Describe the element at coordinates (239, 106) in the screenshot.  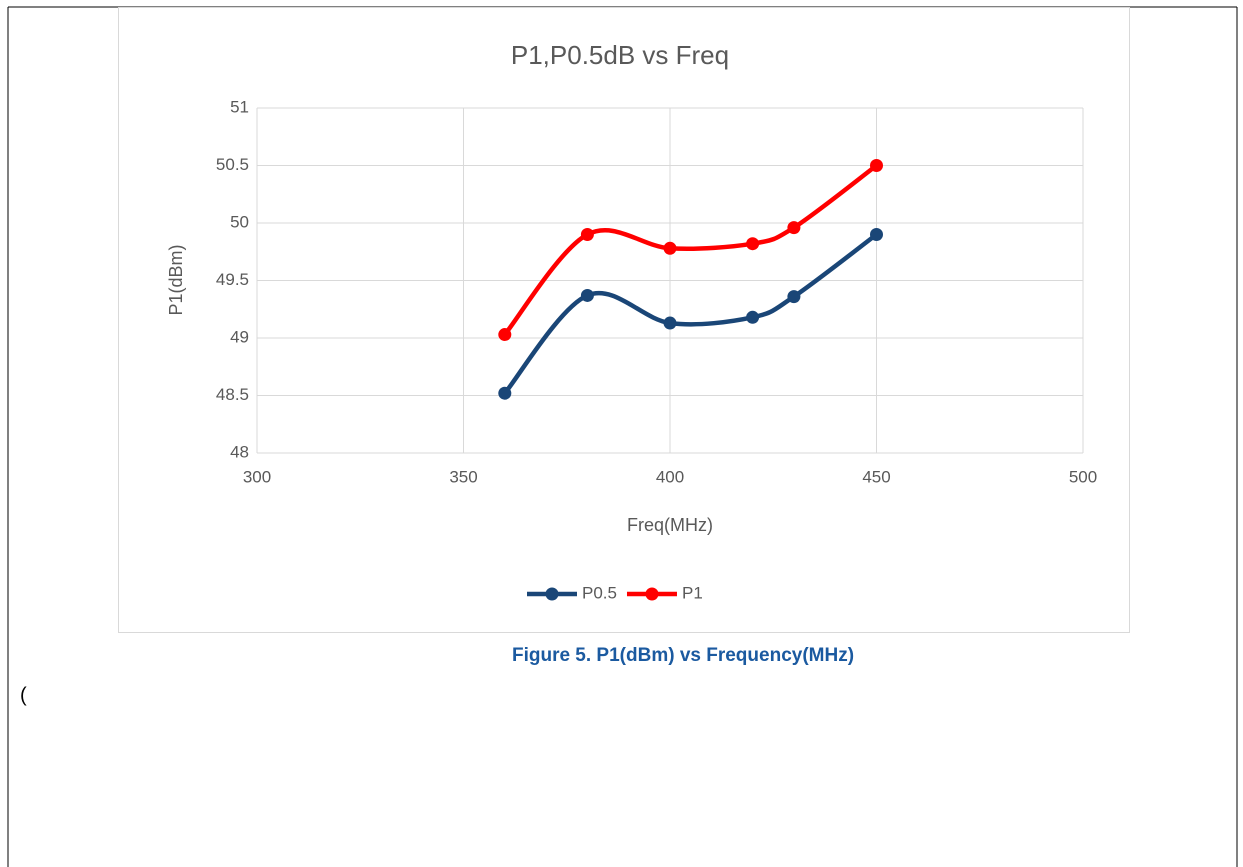
I see `y-tick-label: 51` at that location.